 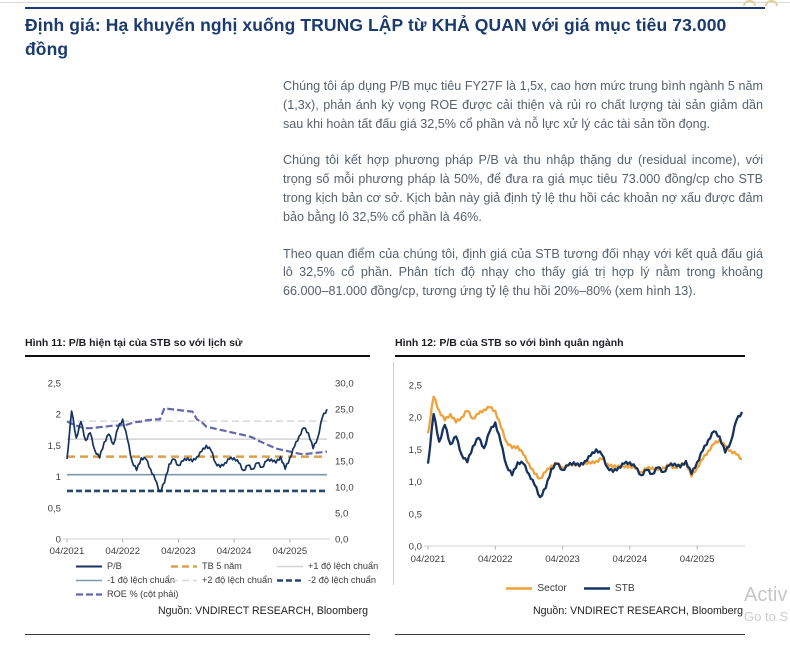 I want to click on legend-item: +2 độ lệch chuẩn, so click(x=223, y=580).